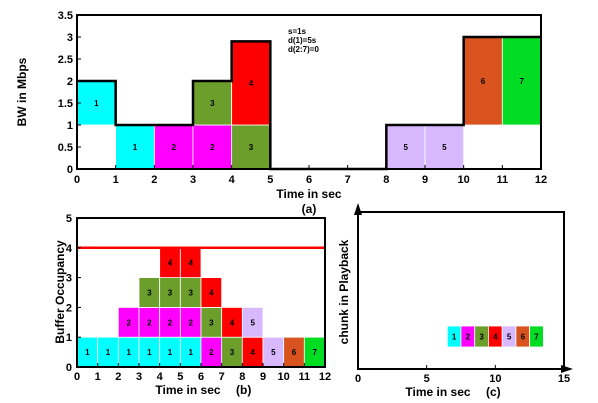 This screenshot has width=598, height=403. I want to click on a-xtick-1: 1, so click(116, 180).